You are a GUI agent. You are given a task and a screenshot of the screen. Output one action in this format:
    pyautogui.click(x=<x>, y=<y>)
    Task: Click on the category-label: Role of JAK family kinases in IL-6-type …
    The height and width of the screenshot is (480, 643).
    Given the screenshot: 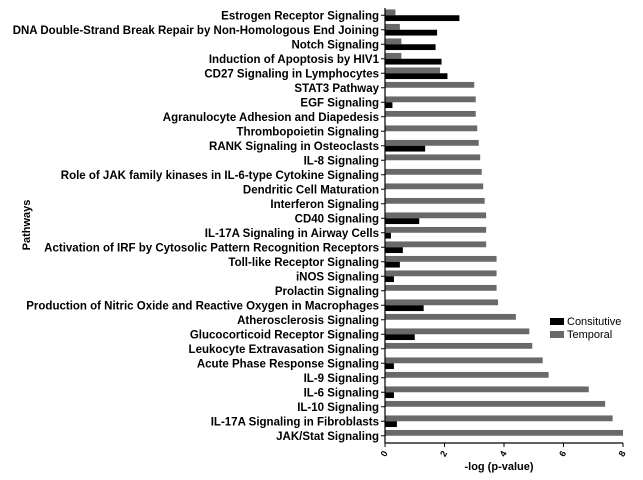 What is the action you would take?
    pyautogui.click(x=220, y=176)
    